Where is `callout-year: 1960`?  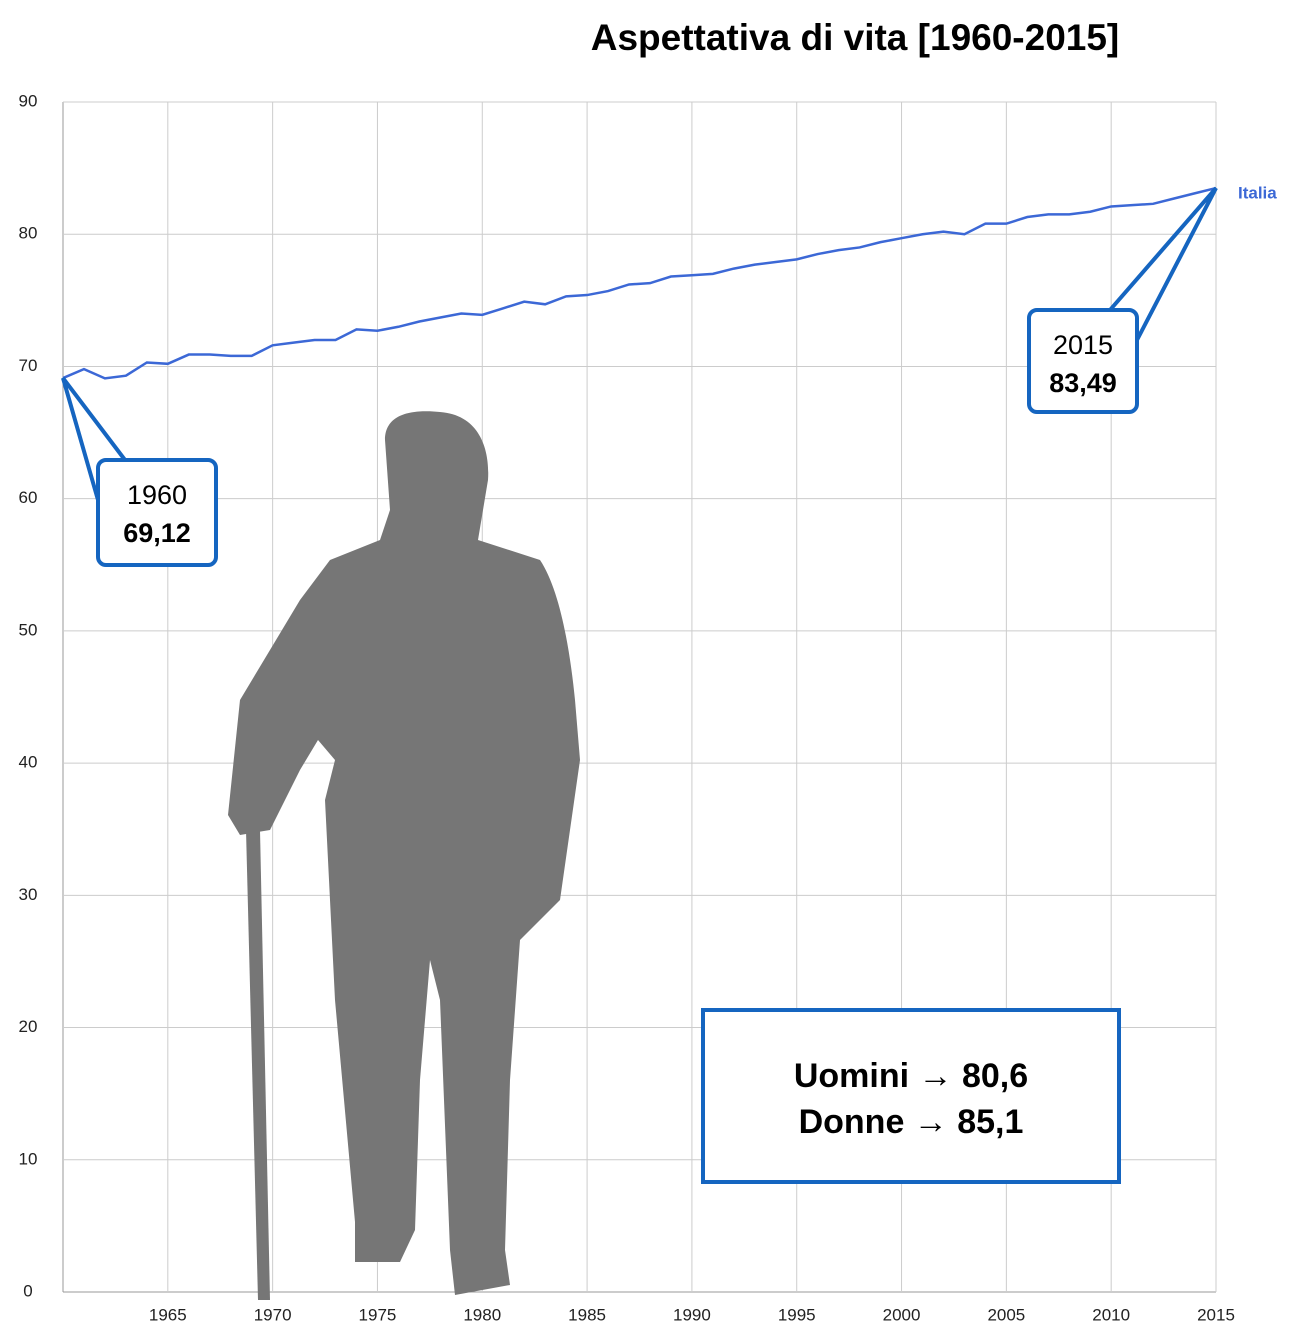
callout-year: 1960 is located at coordinates (157, 495).